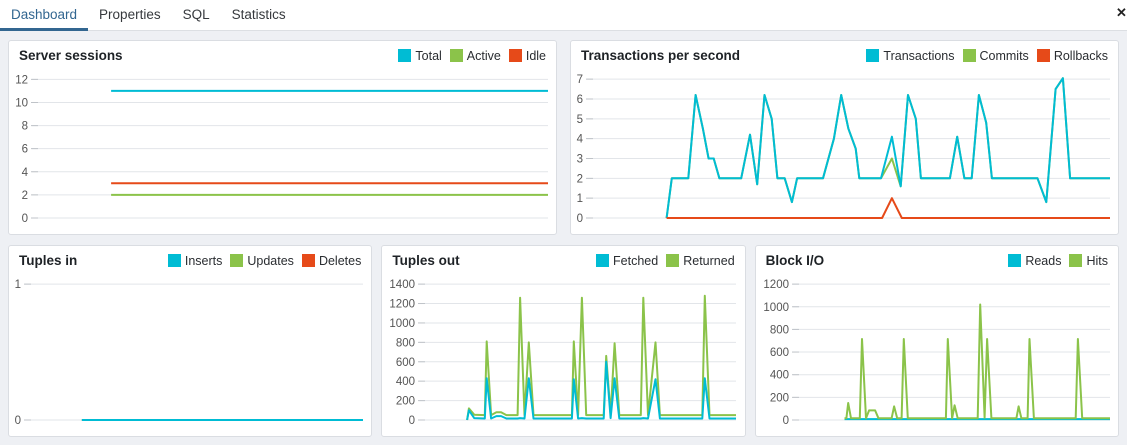 This screenshot has width=1127, height=445. Describe the element at coordinates (428, 55) in the screenshot. I see `legend-label: Total` at that location.